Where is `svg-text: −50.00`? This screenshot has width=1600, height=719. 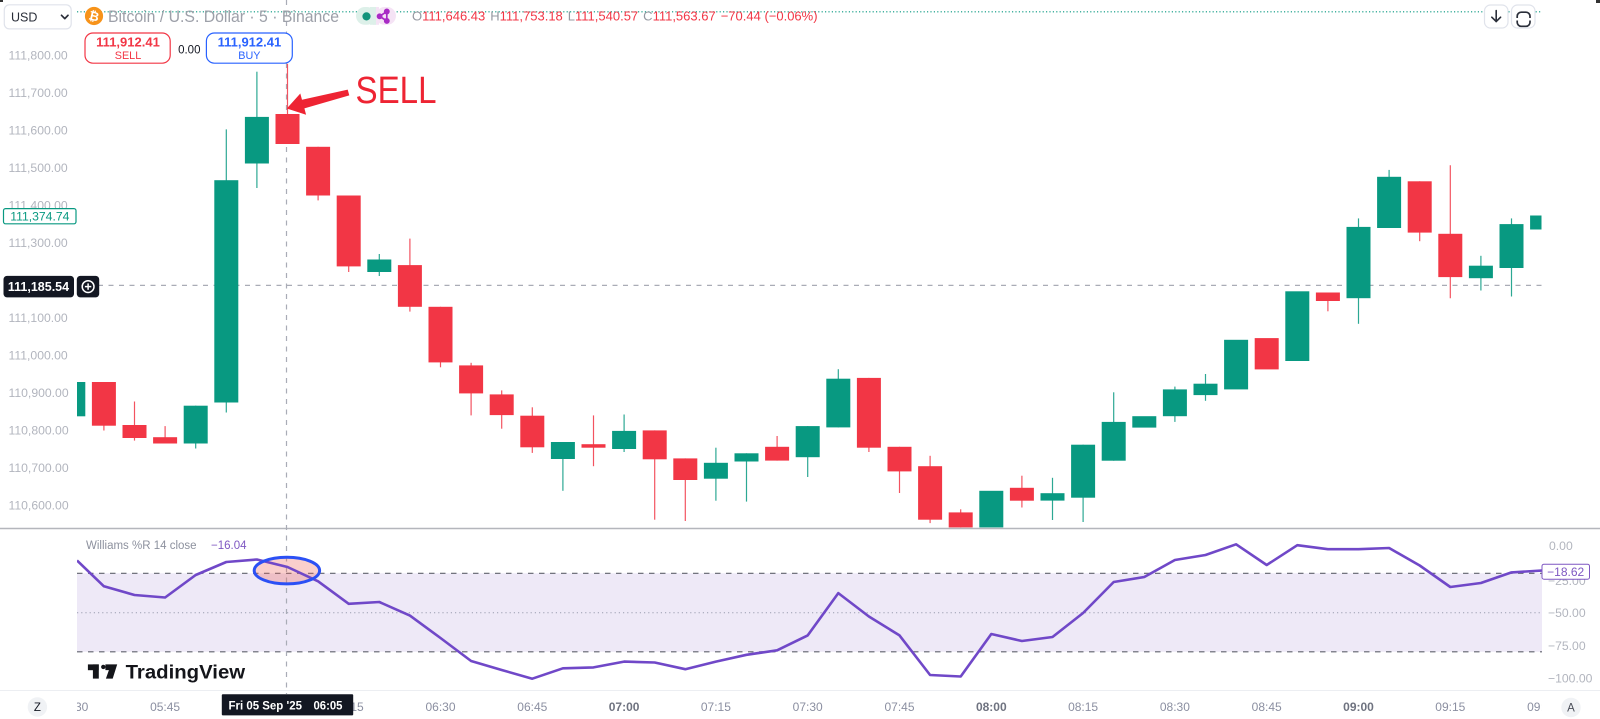 svg-text: −50.00 is located at coordinates (1567, 613).